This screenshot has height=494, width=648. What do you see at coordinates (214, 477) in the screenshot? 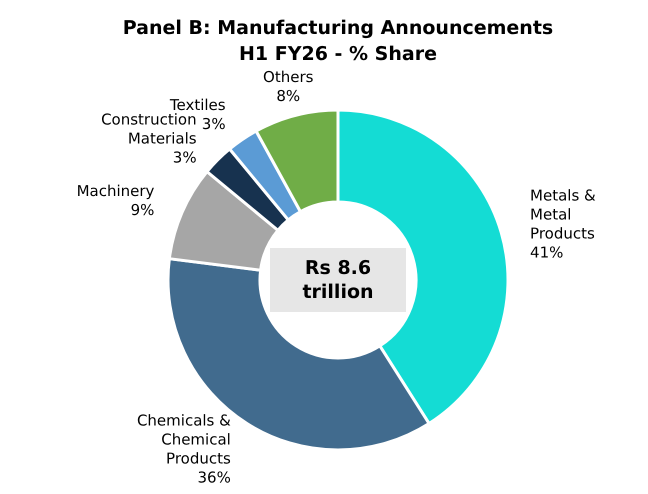
I see `data-label: 36%` at bounding box center [214, 477].